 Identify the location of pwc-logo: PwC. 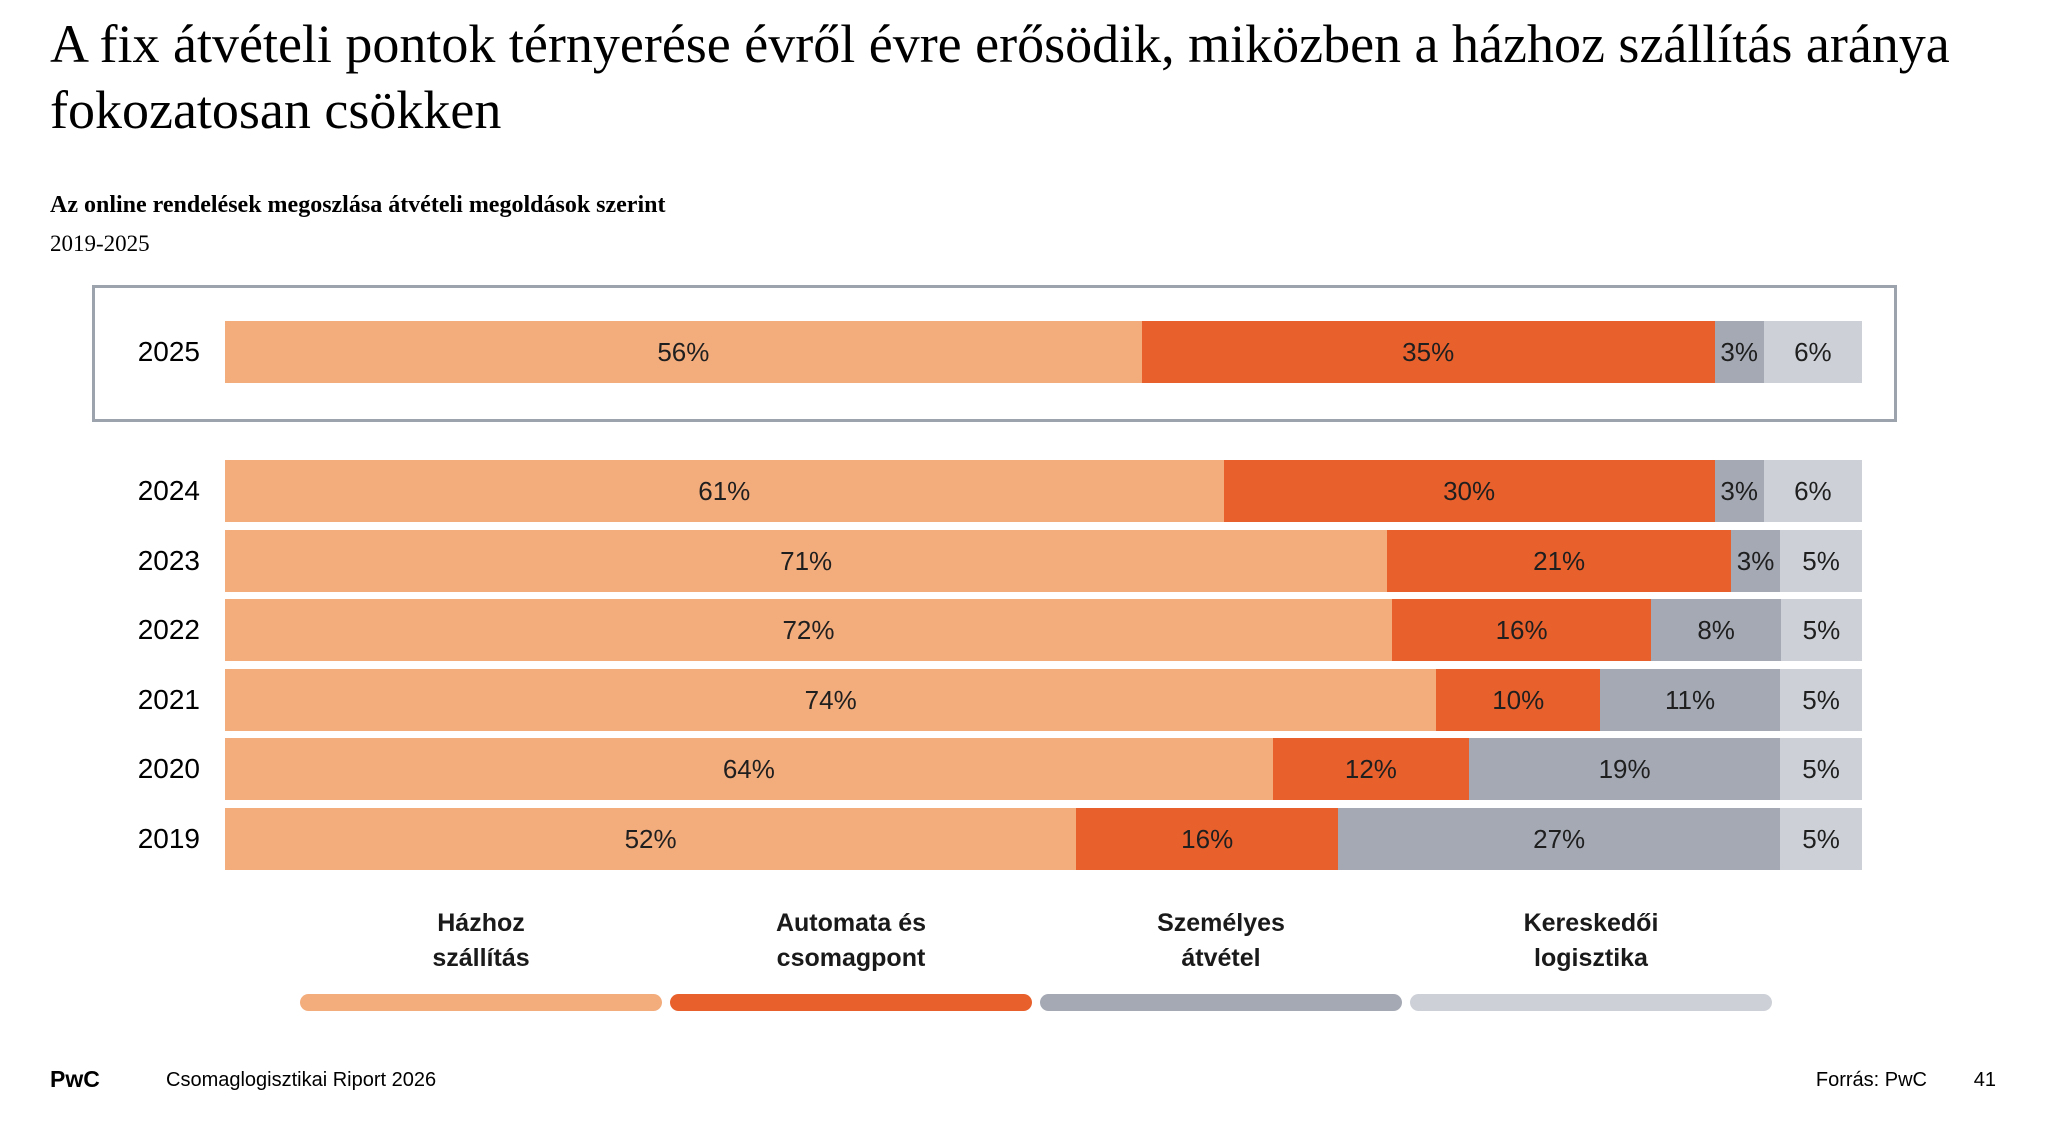
(75, 1079).